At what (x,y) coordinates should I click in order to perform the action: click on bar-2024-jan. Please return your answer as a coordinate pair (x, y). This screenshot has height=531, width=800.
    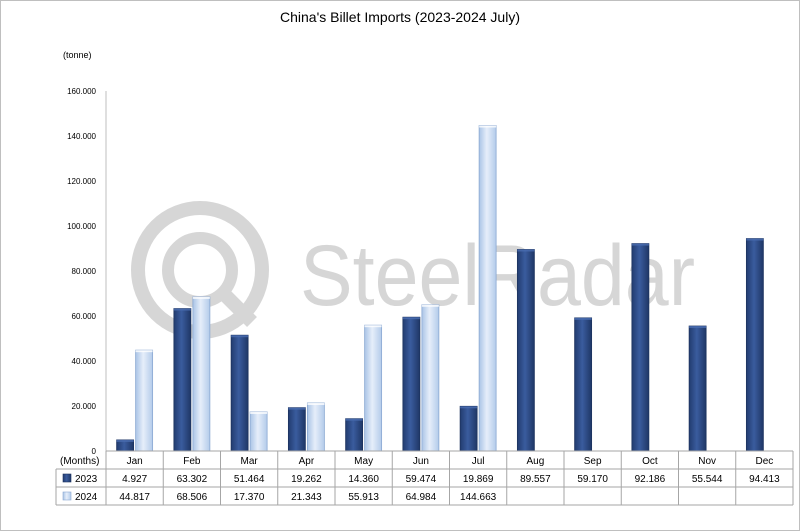
    Looking at the image, I should click on (144, 400).